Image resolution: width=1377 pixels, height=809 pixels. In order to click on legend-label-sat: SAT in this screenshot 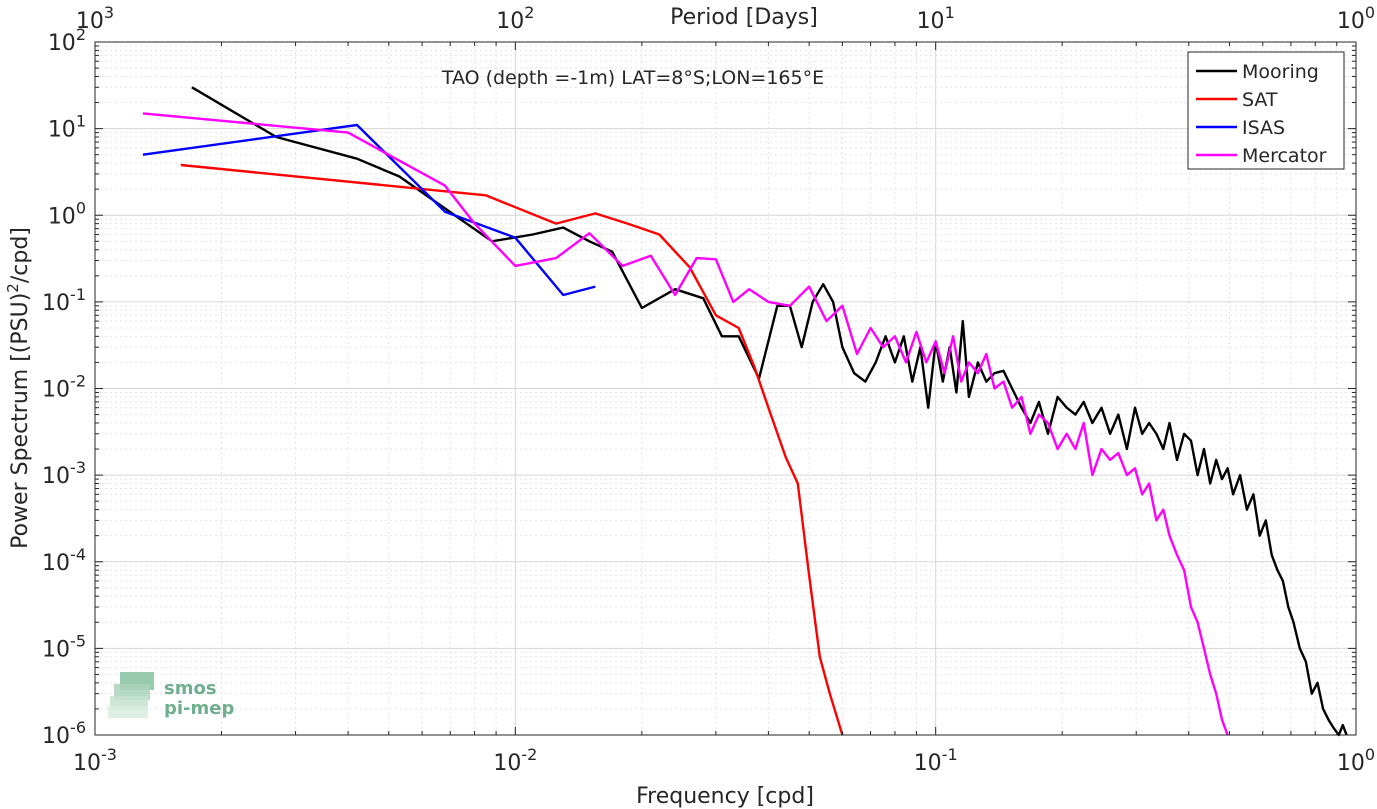, I will do `click(1260, 100)`.